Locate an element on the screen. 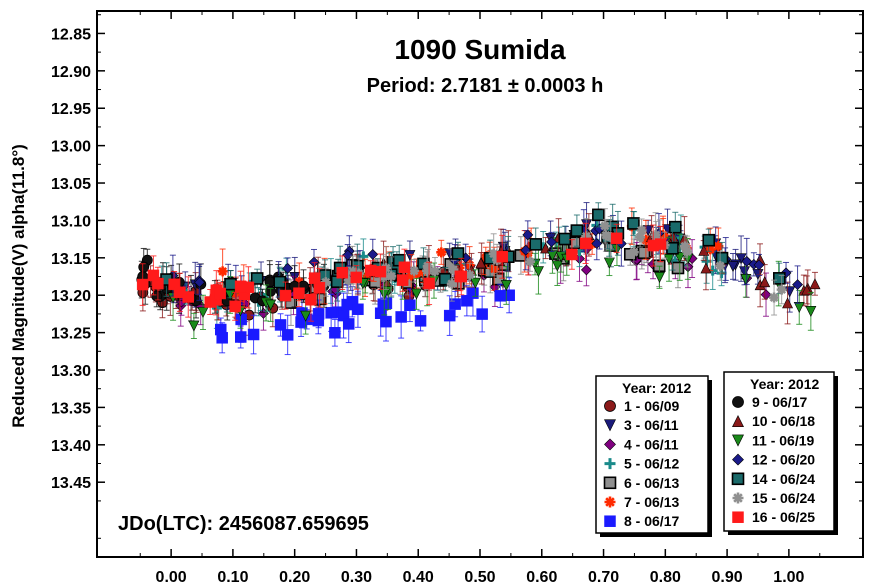  x-tick-label: 0.40 is located at coordinates (418, 577).